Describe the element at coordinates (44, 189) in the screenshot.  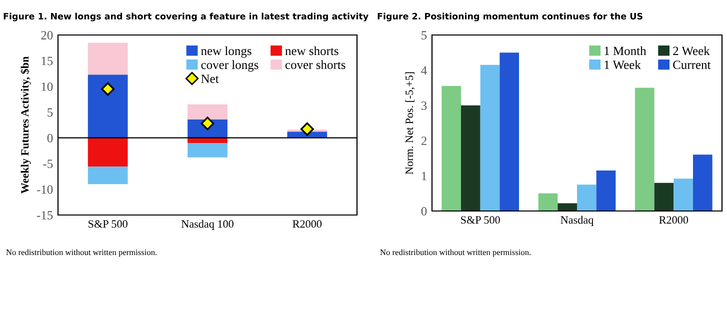
I see `y-tick-label: -10` at that location.